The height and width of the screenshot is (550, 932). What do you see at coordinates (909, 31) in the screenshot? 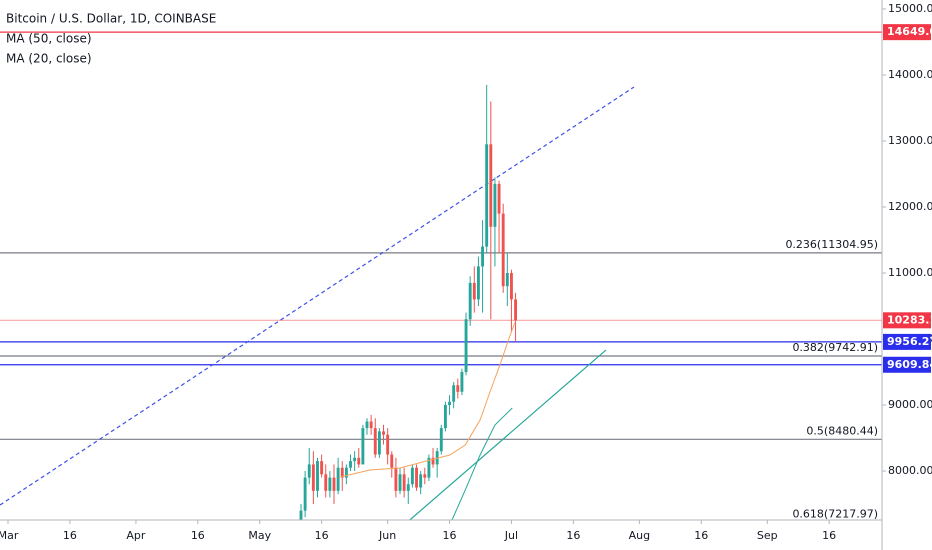
I see `price-tag-label: 14649.01` at bounding box center [909, 31].